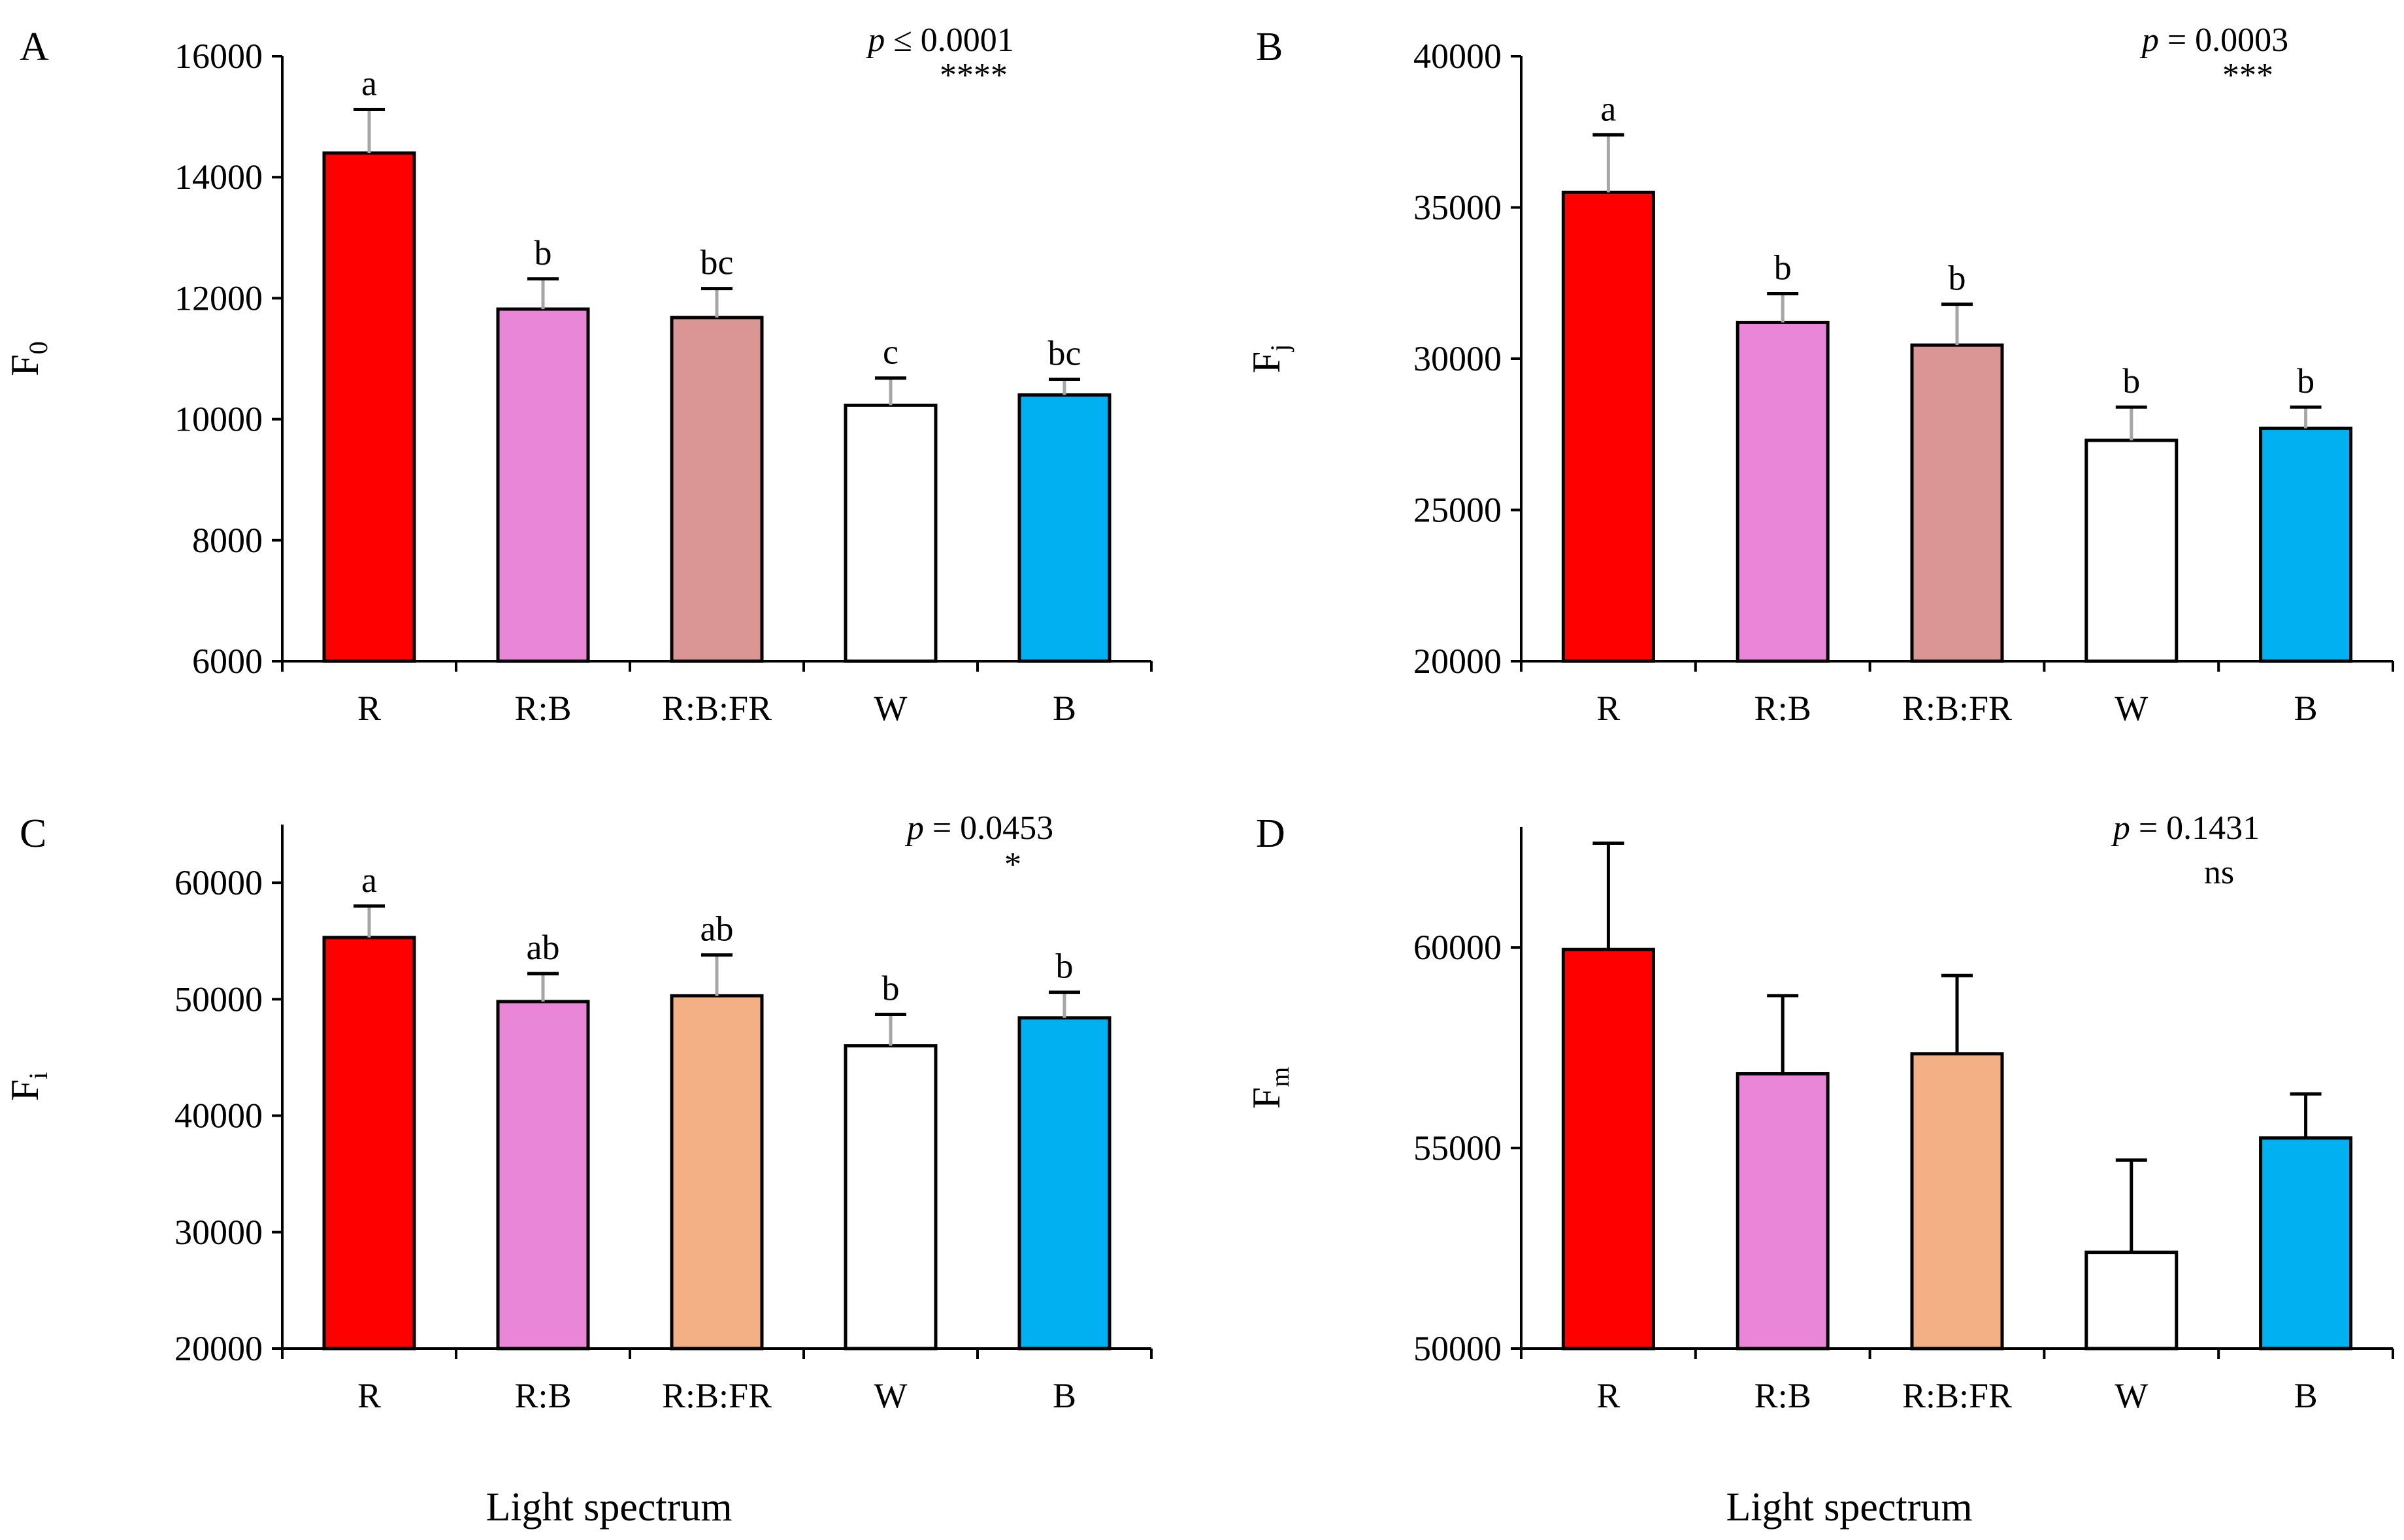 This screenshot has height=1540, width=2404. Describe the element at coordinates (717, 929) in the screenshot. I see `significance-letter: ab` at that location.